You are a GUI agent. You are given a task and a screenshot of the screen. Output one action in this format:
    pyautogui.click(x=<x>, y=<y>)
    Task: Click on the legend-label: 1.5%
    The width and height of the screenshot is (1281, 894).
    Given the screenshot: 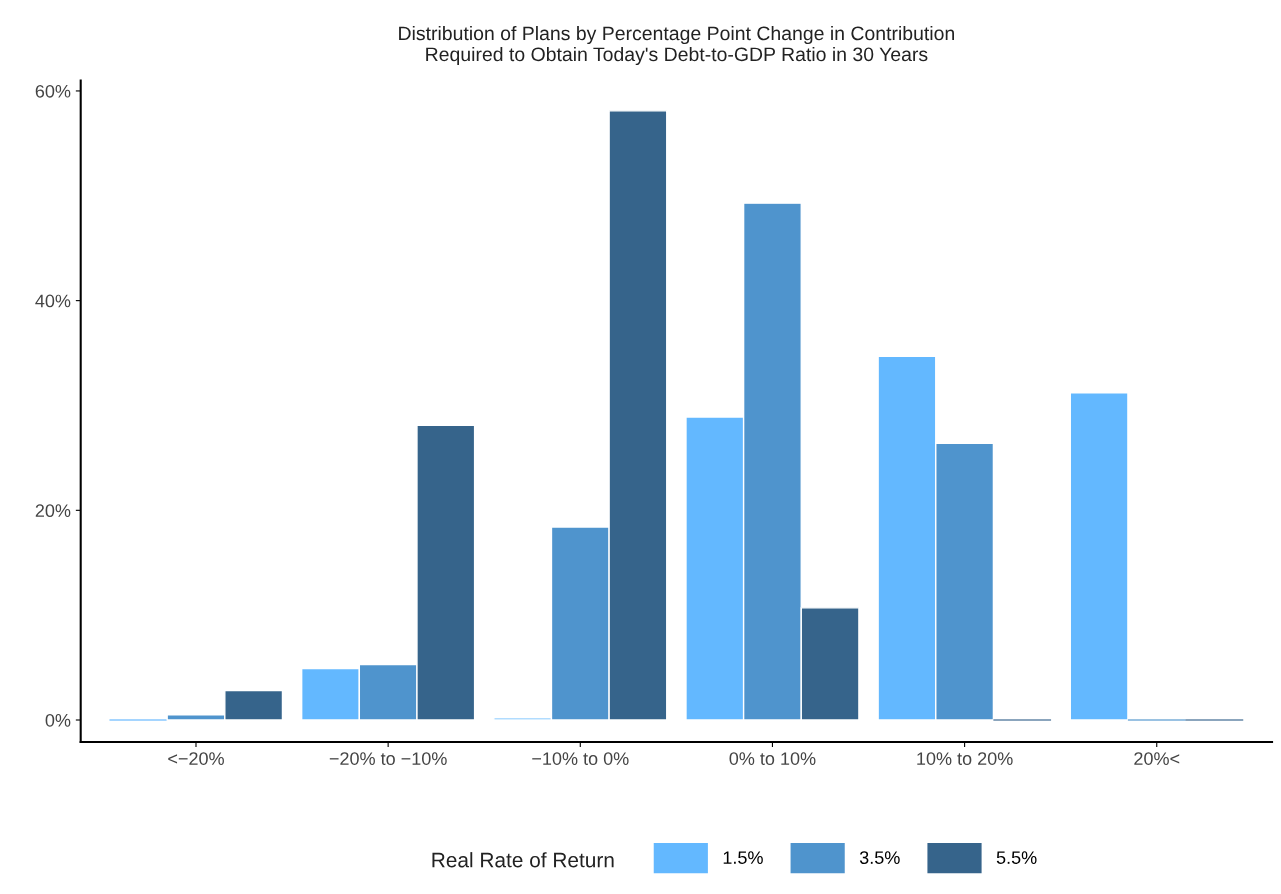 What is the action you would take?
    pyautogui.click(x=743, y=857)
    